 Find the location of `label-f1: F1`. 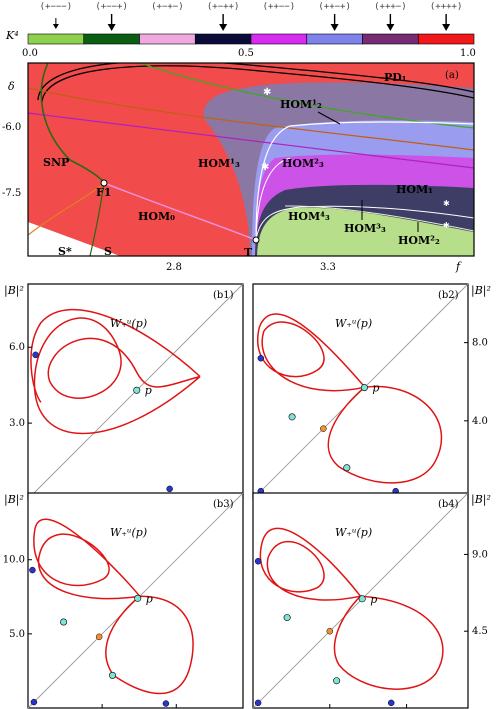

label-f1: F1 is located at coordinates (103, 192).